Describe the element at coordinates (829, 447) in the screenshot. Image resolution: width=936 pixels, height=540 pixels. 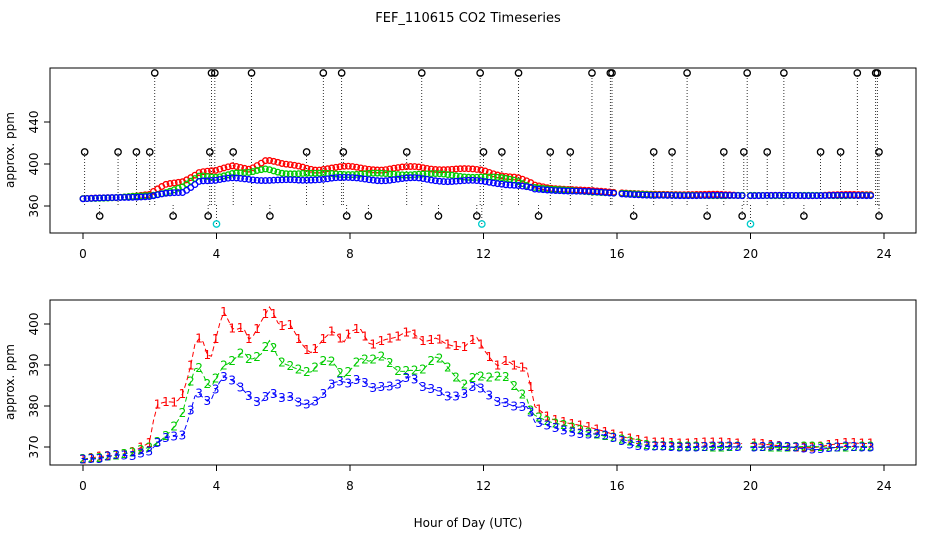
I see `bottom-series-2-point-180: 2` at that location.